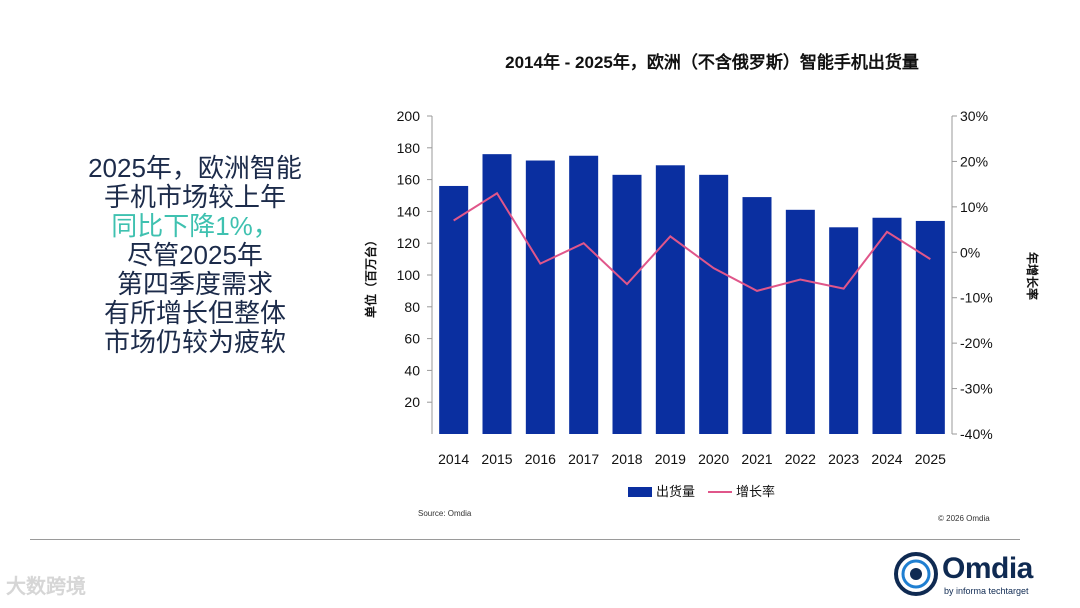 Image resolution: width=1080 pixels, height=608 pixels. What do you see at coordinates (970, 252) in the screenshot?
I see `right-tick-label: 0%` at bounding box center [970, 252].